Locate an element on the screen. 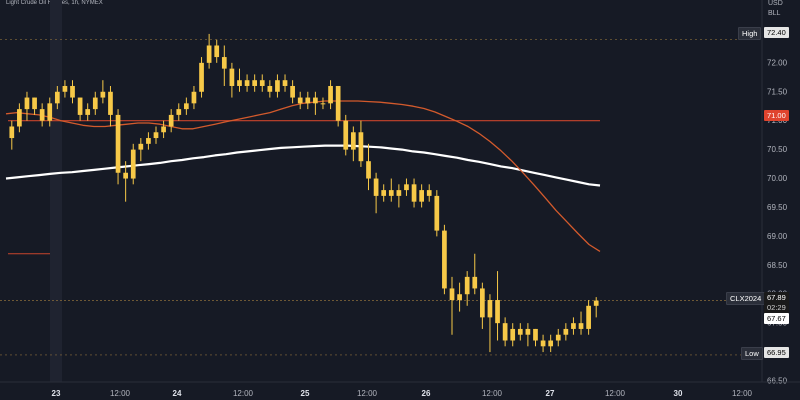 This screenshot has width=800, height=400. unit-label: BLL is located at coordinates (774, 13).